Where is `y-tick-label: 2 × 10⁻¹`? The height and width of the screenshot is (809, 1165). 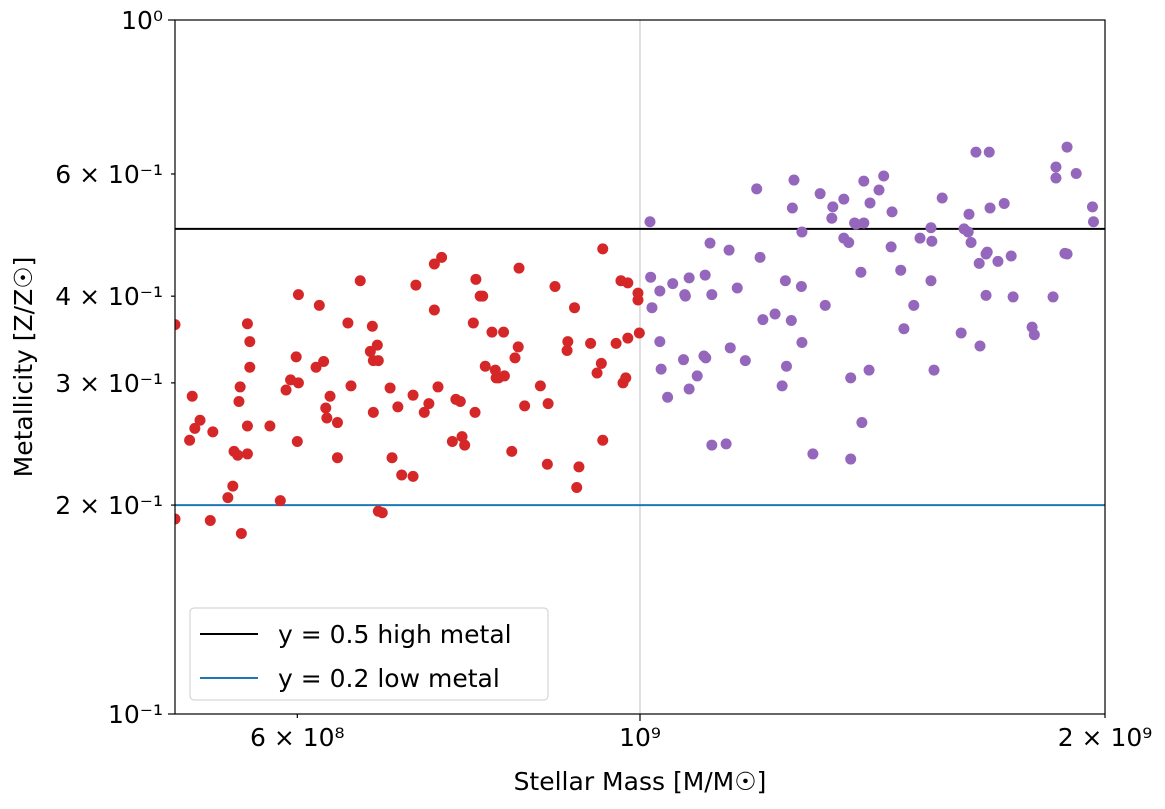
y-tick-label: 2 × 10⁻¹ is located at coordinates (109, 505).